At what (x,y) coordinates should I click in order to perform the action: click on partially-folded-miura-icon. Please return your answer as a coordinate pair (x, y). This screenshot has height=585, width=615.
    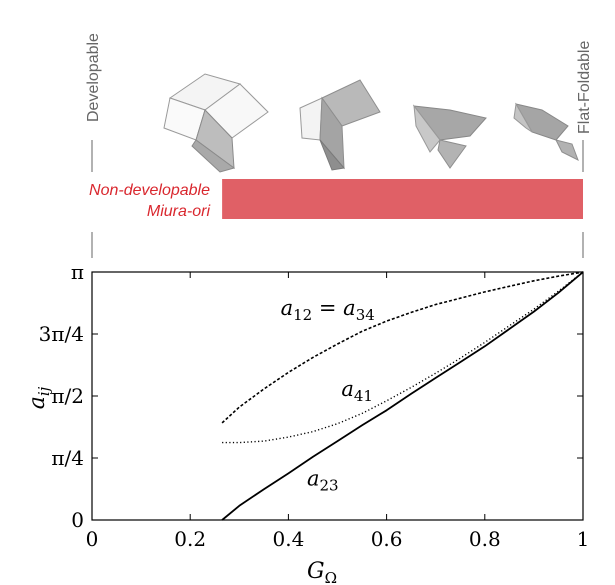
    Looking at the image, I should click on (340, 125).